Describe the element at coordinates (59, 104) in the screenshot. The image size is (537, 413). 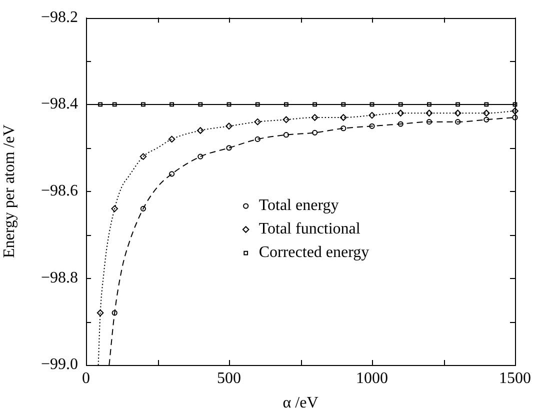
I see `y-tick-label: −98.4` at that location.